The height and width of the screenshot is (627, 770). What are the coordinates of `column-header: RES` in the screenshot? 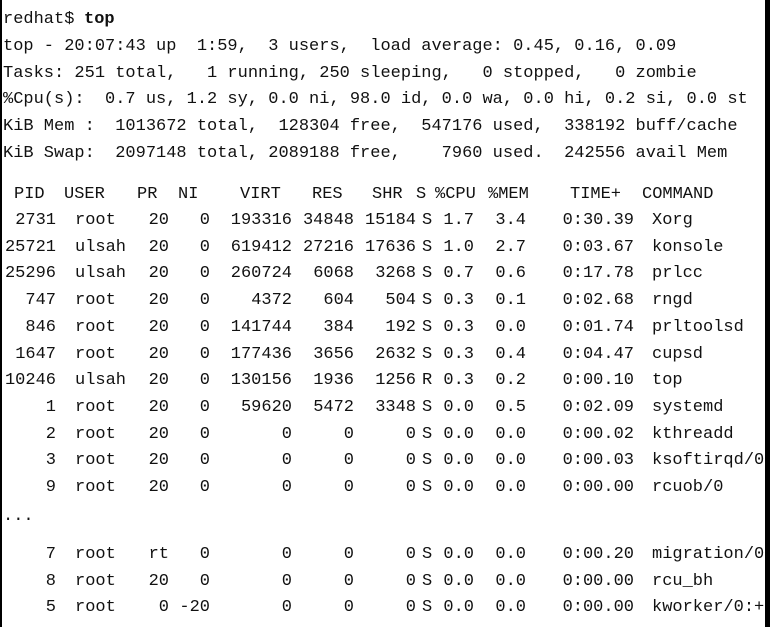 It's located at (327, 194).